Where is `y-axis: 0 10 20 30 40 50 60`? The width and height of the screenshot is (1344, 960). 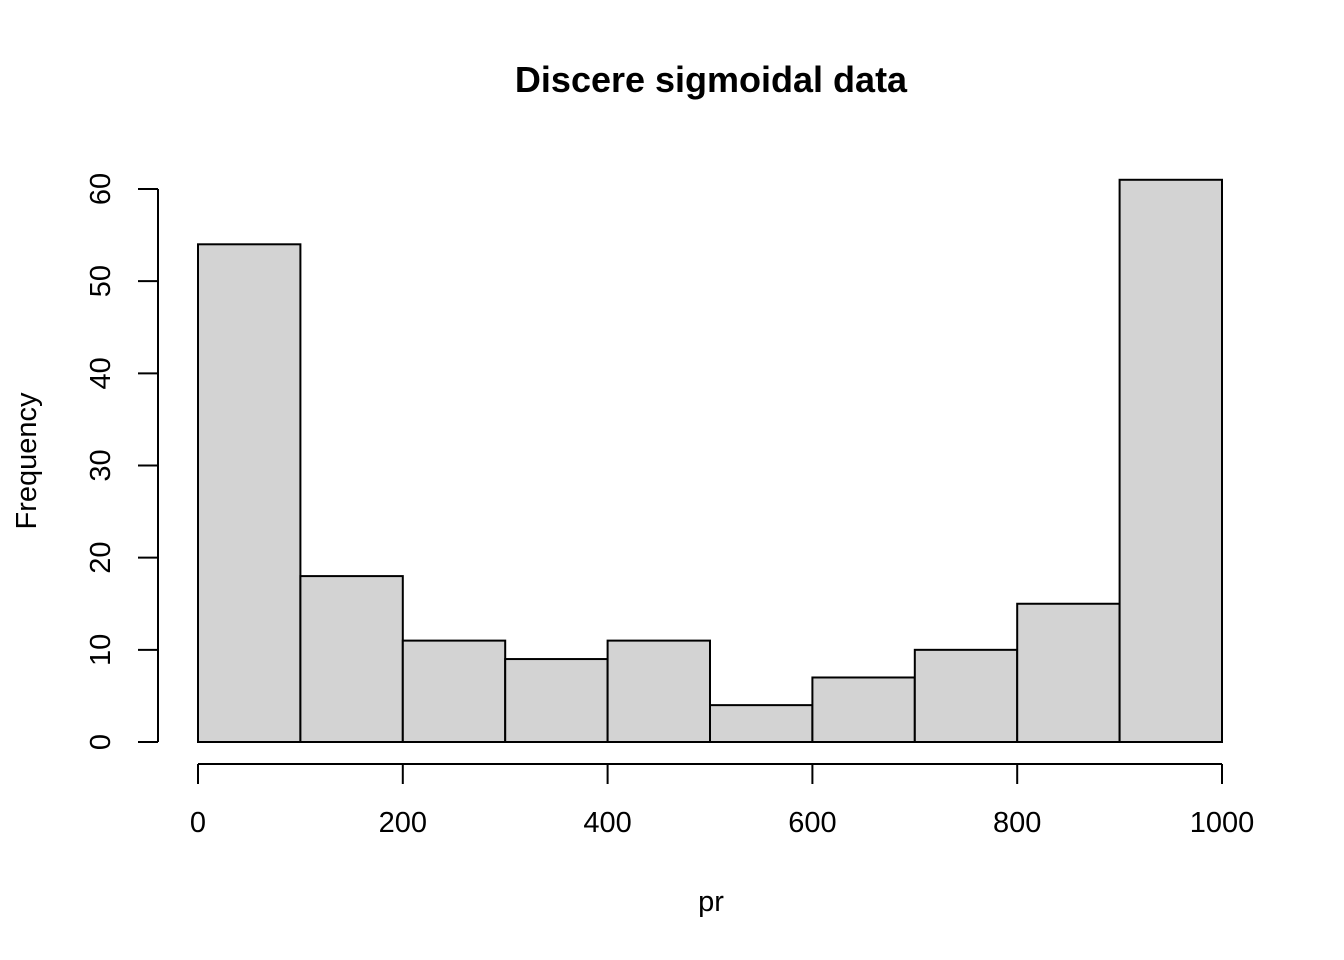 y-axis: 0 10 20 30 40 50 60 is located at coordinates (122, 461).